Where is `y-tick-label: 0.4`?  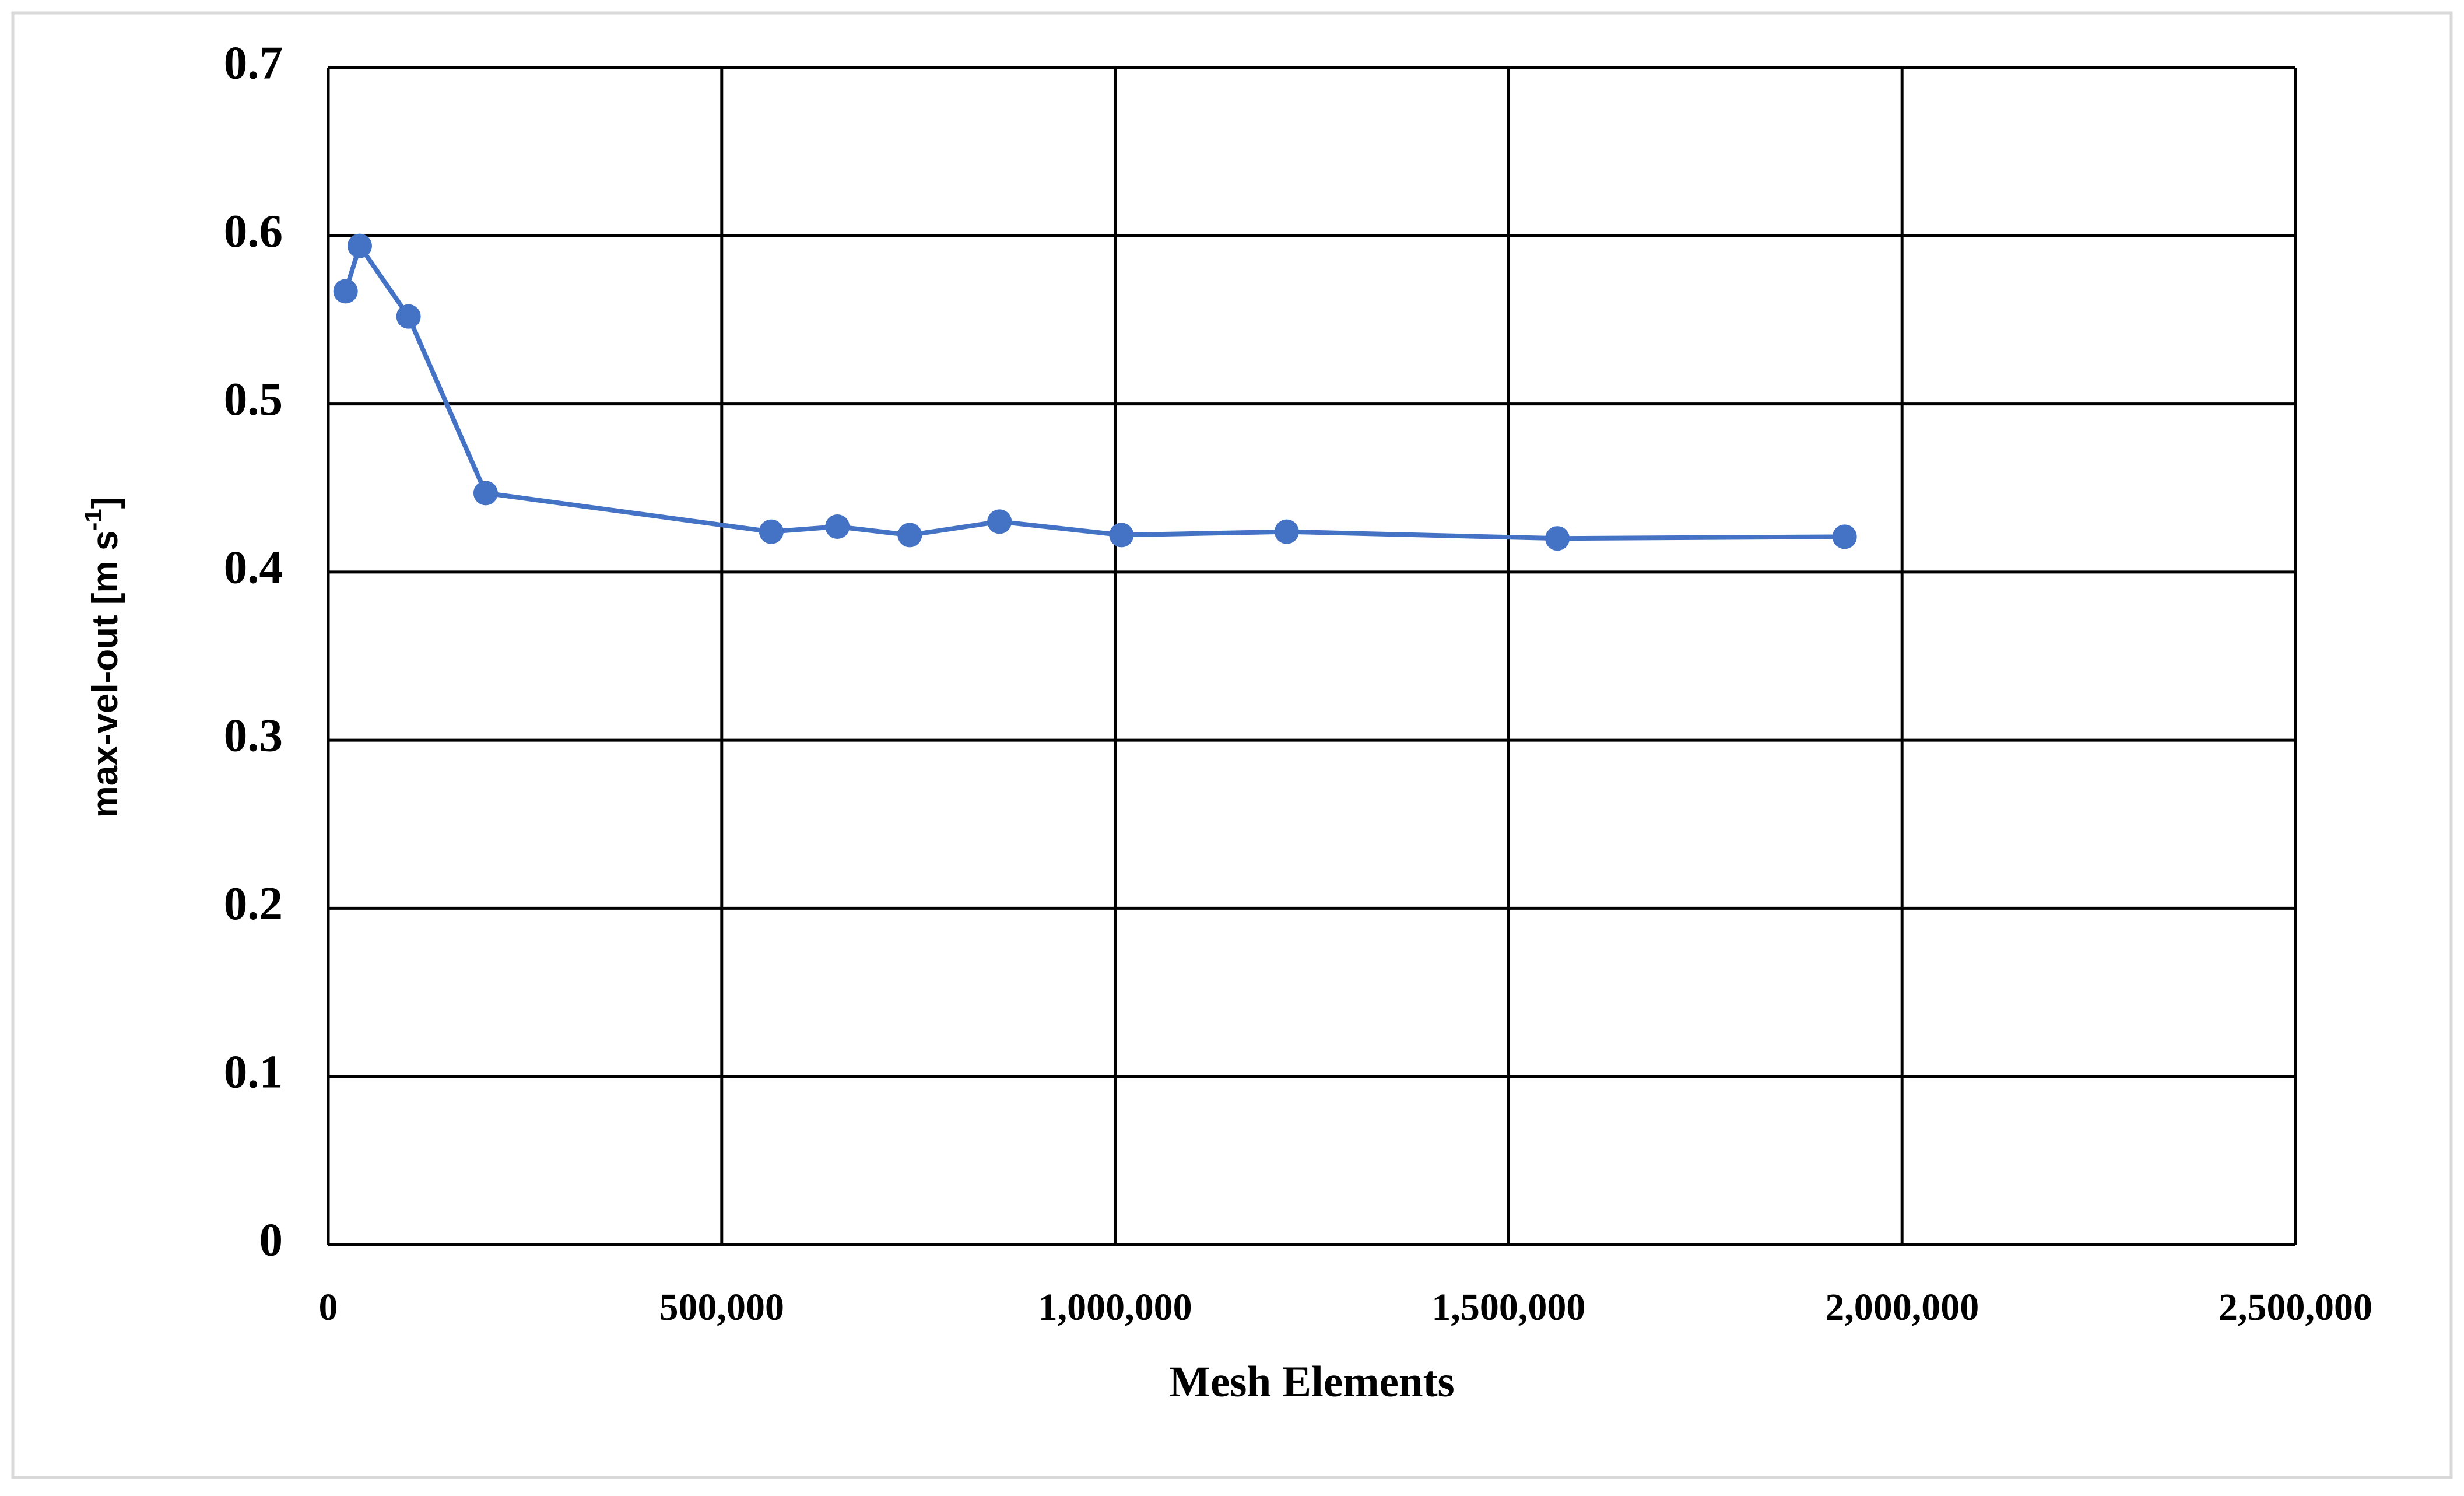
y-tick-label: 0.4 is located at coordinates (254, 567).